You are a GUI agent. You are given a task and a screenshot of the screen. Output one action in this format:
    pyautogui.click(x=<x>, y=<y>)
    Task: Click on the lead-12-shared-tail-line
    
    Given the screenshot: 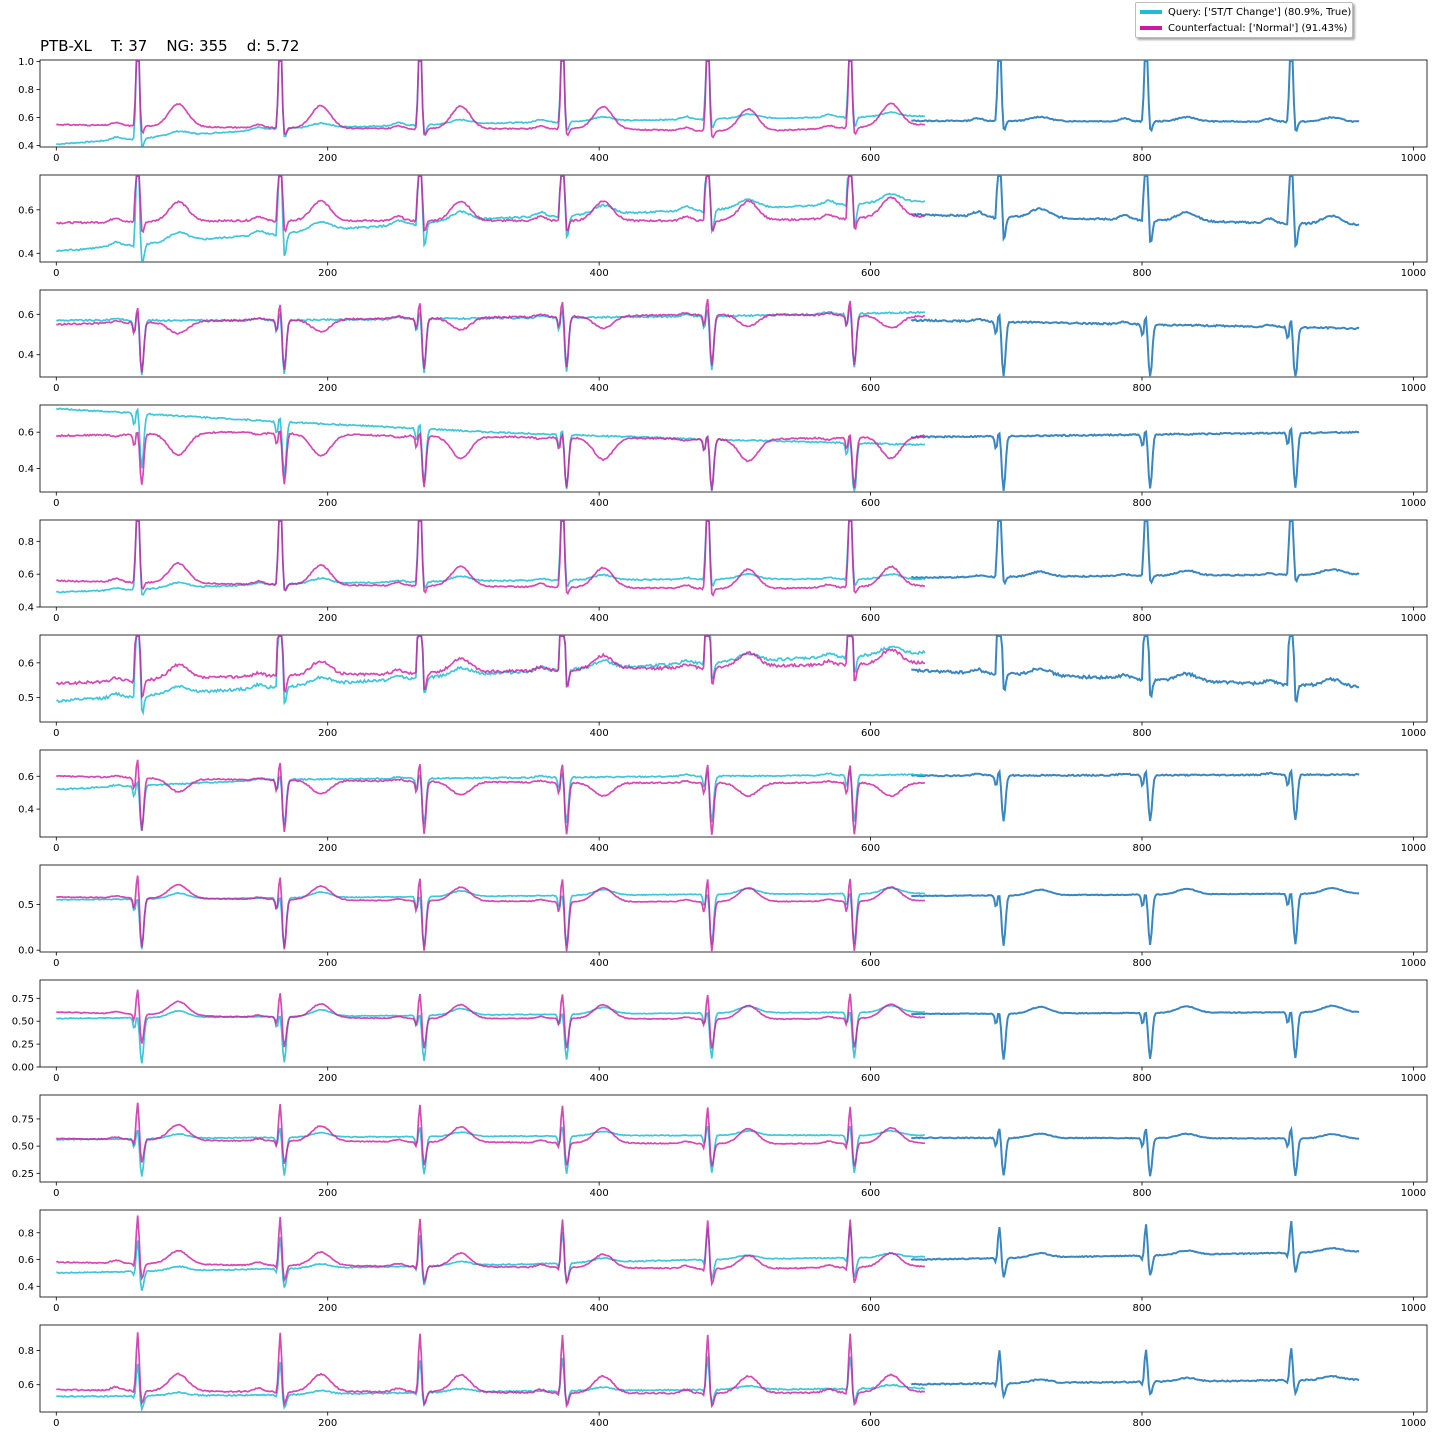 What is the action you would take?
    pyautogui.click(x=1135, y=1374)
    